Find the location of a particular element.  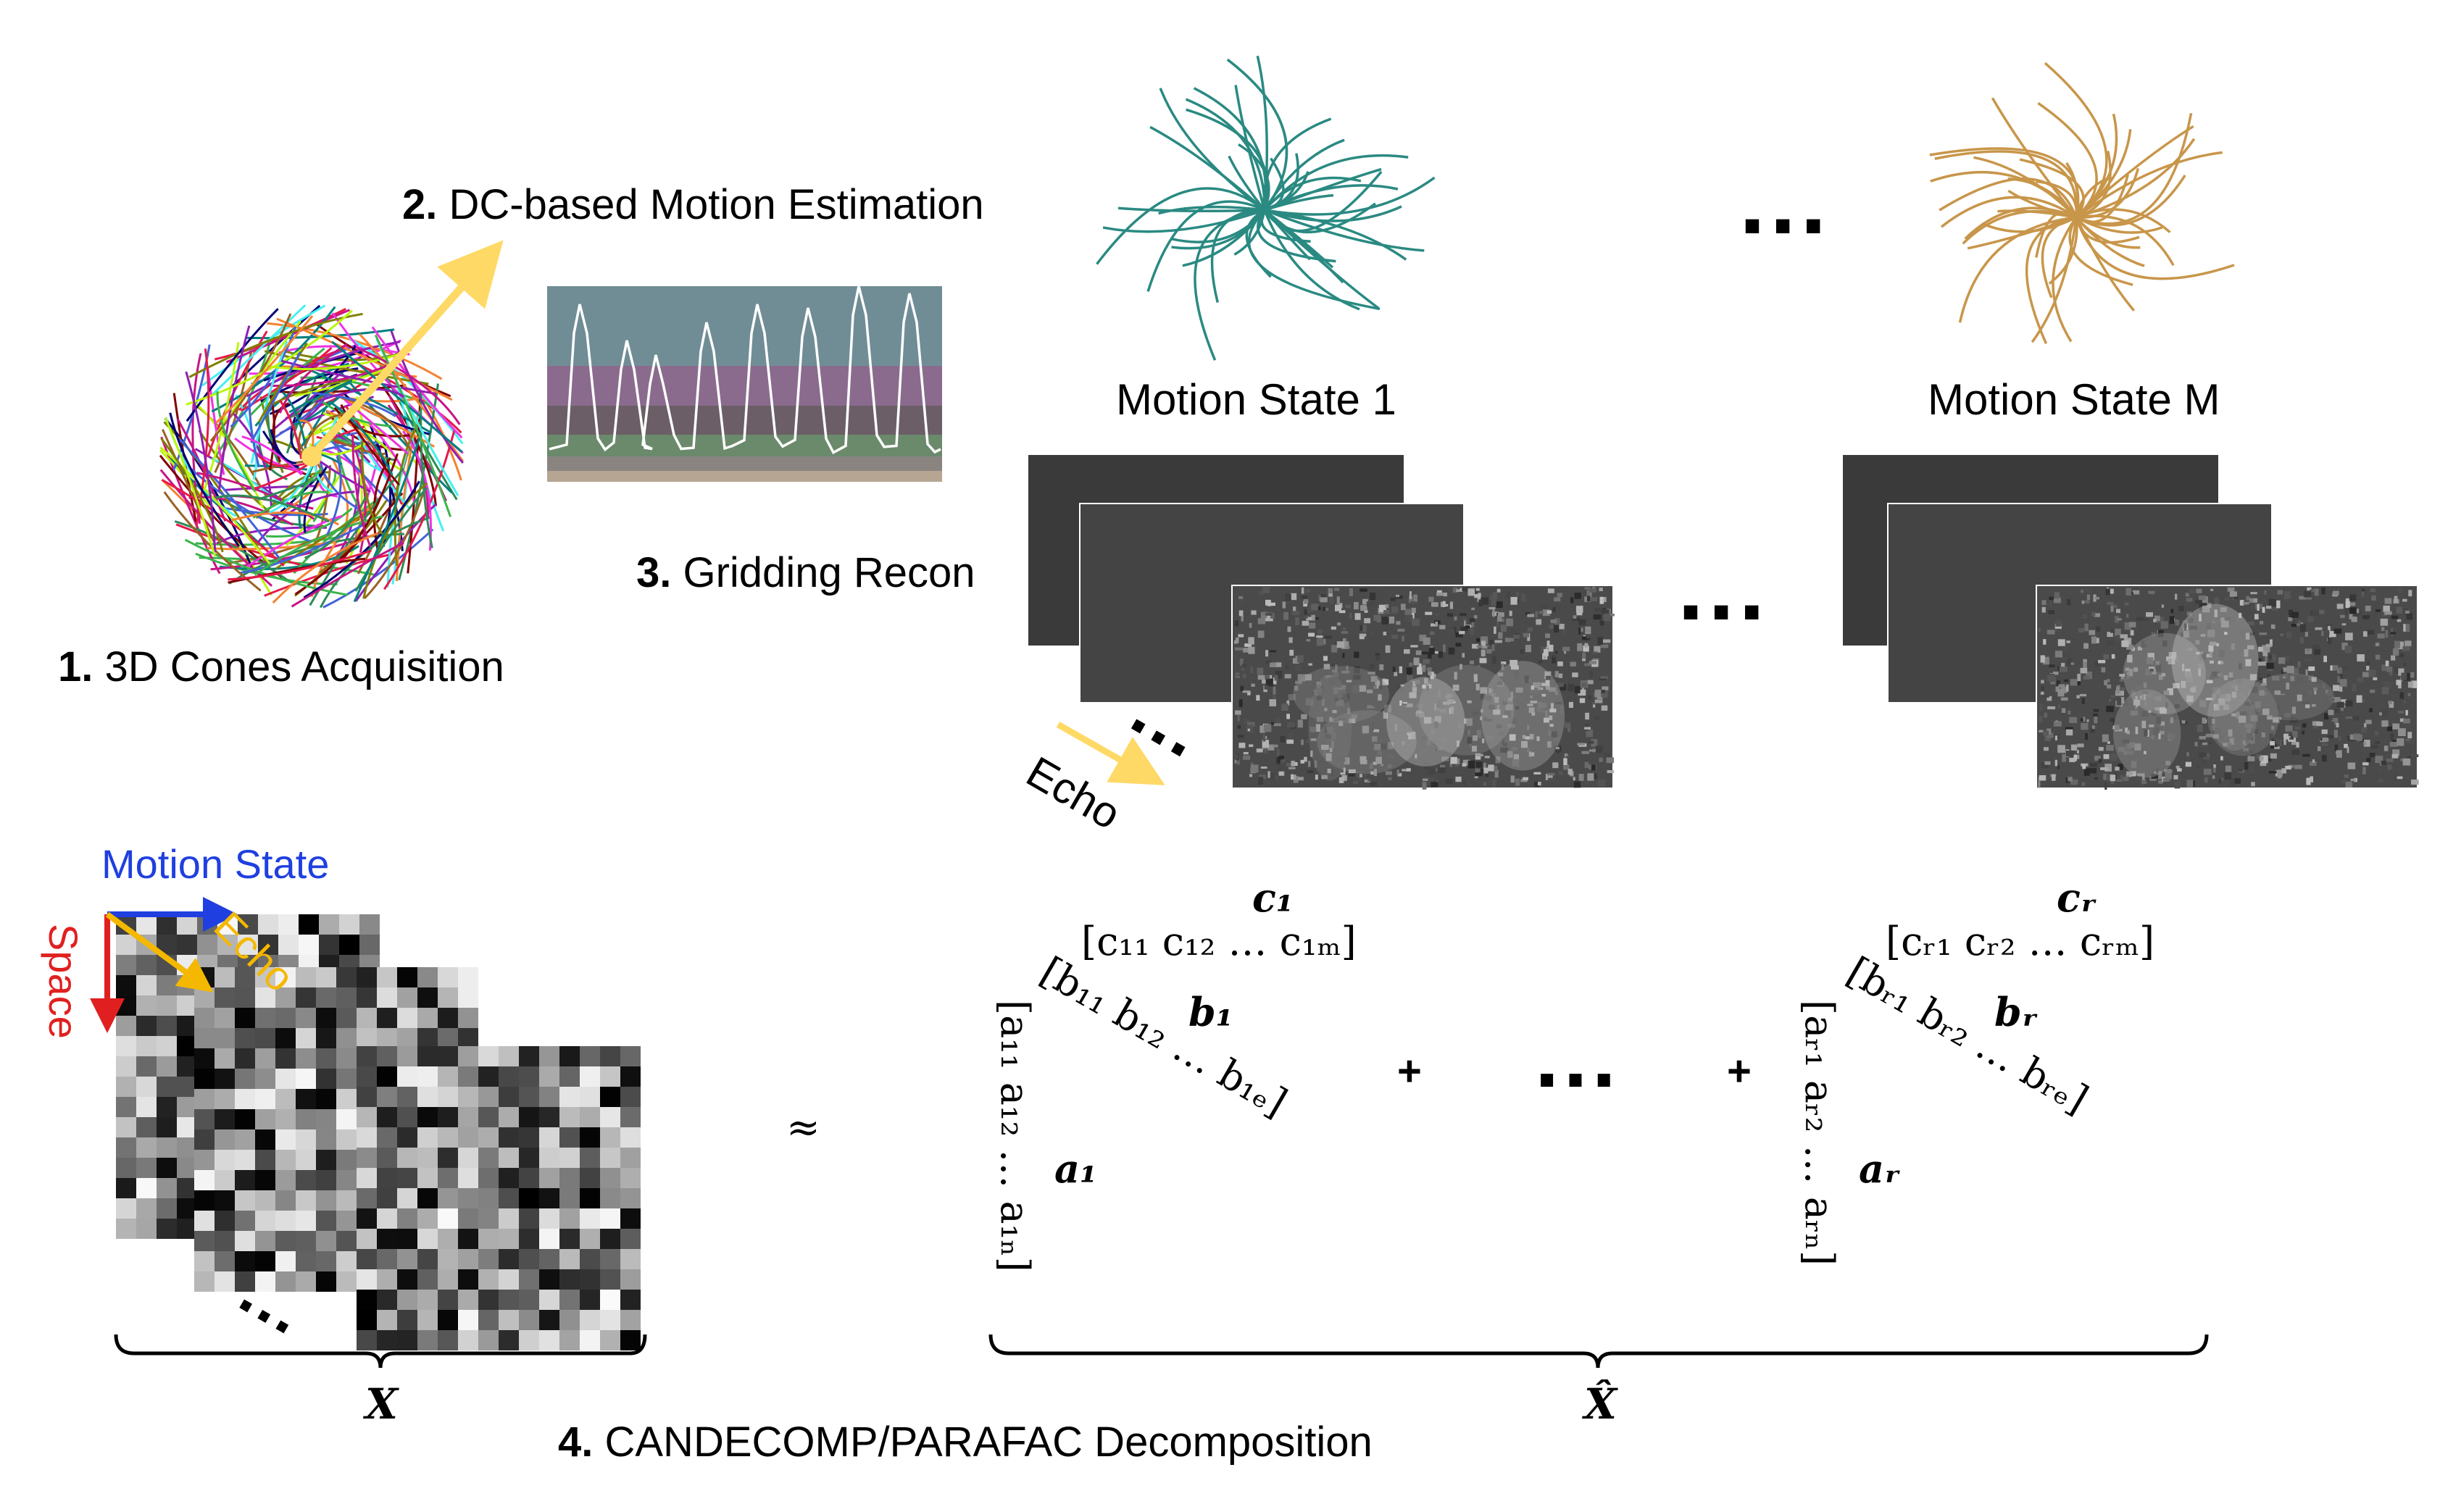

step2-label: 2. DC-based Motion Estimation is located at coordinates (693, 204).